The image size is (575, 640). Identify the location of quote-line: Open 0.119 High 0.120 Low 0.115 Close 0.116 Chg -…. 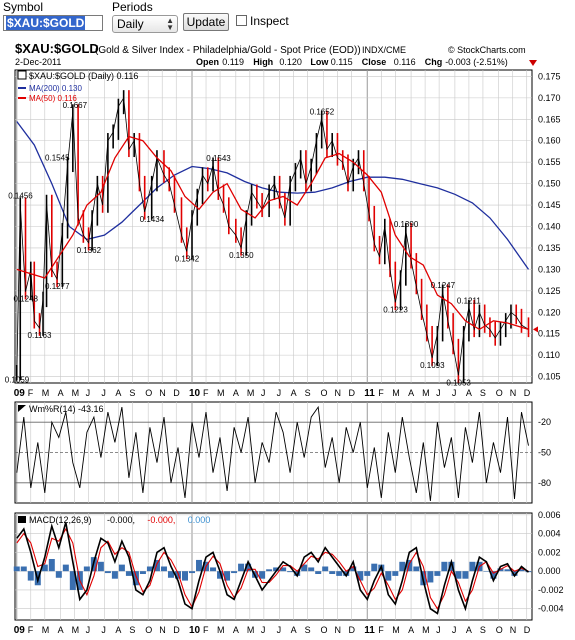
(366, 62).